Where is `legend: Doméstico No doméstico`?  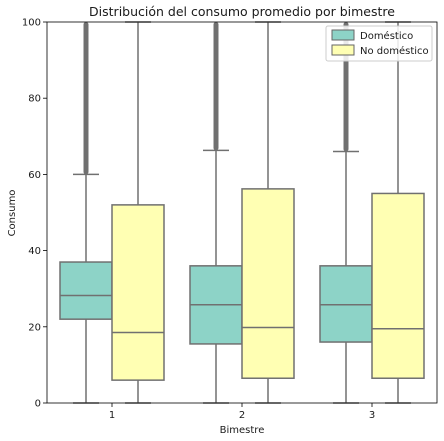 legend: Doméstico No doméstico is located at coordinates (379, 43).